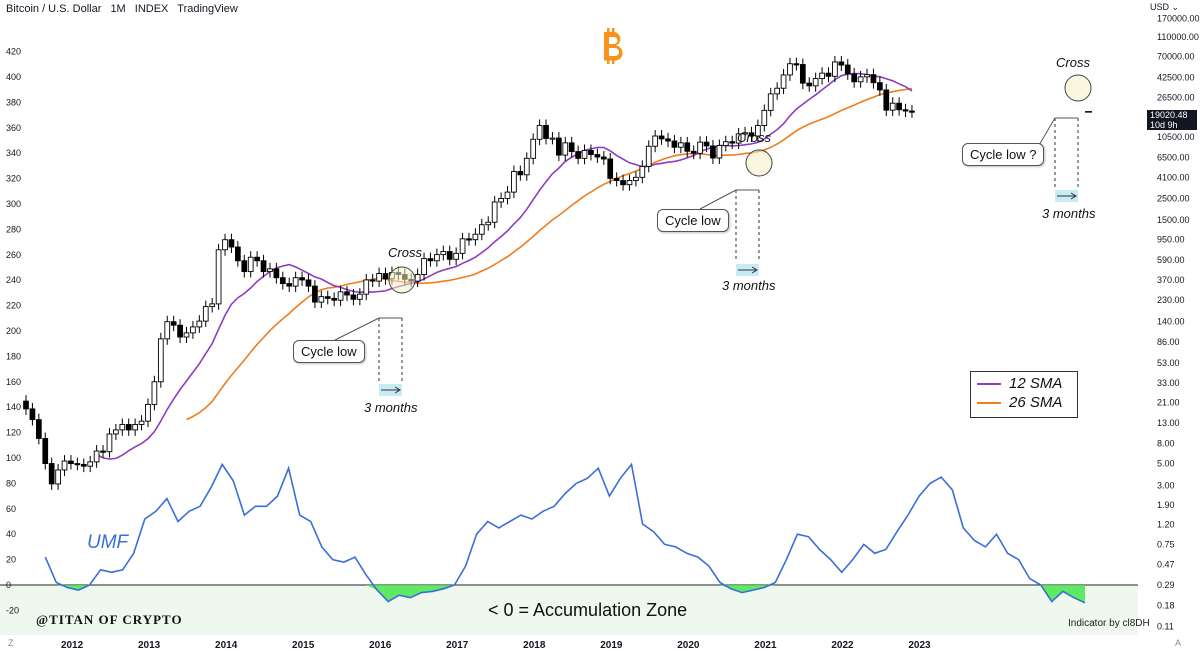  I want to click on left-tick-label: 60, so click(11, 509).